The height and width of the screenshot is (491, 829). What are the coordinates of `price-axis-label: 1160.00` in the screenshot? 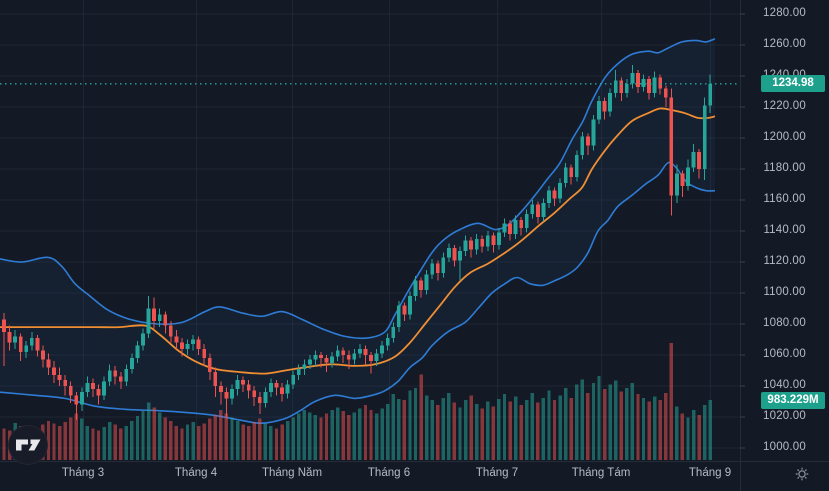 It's located at (784, 199).